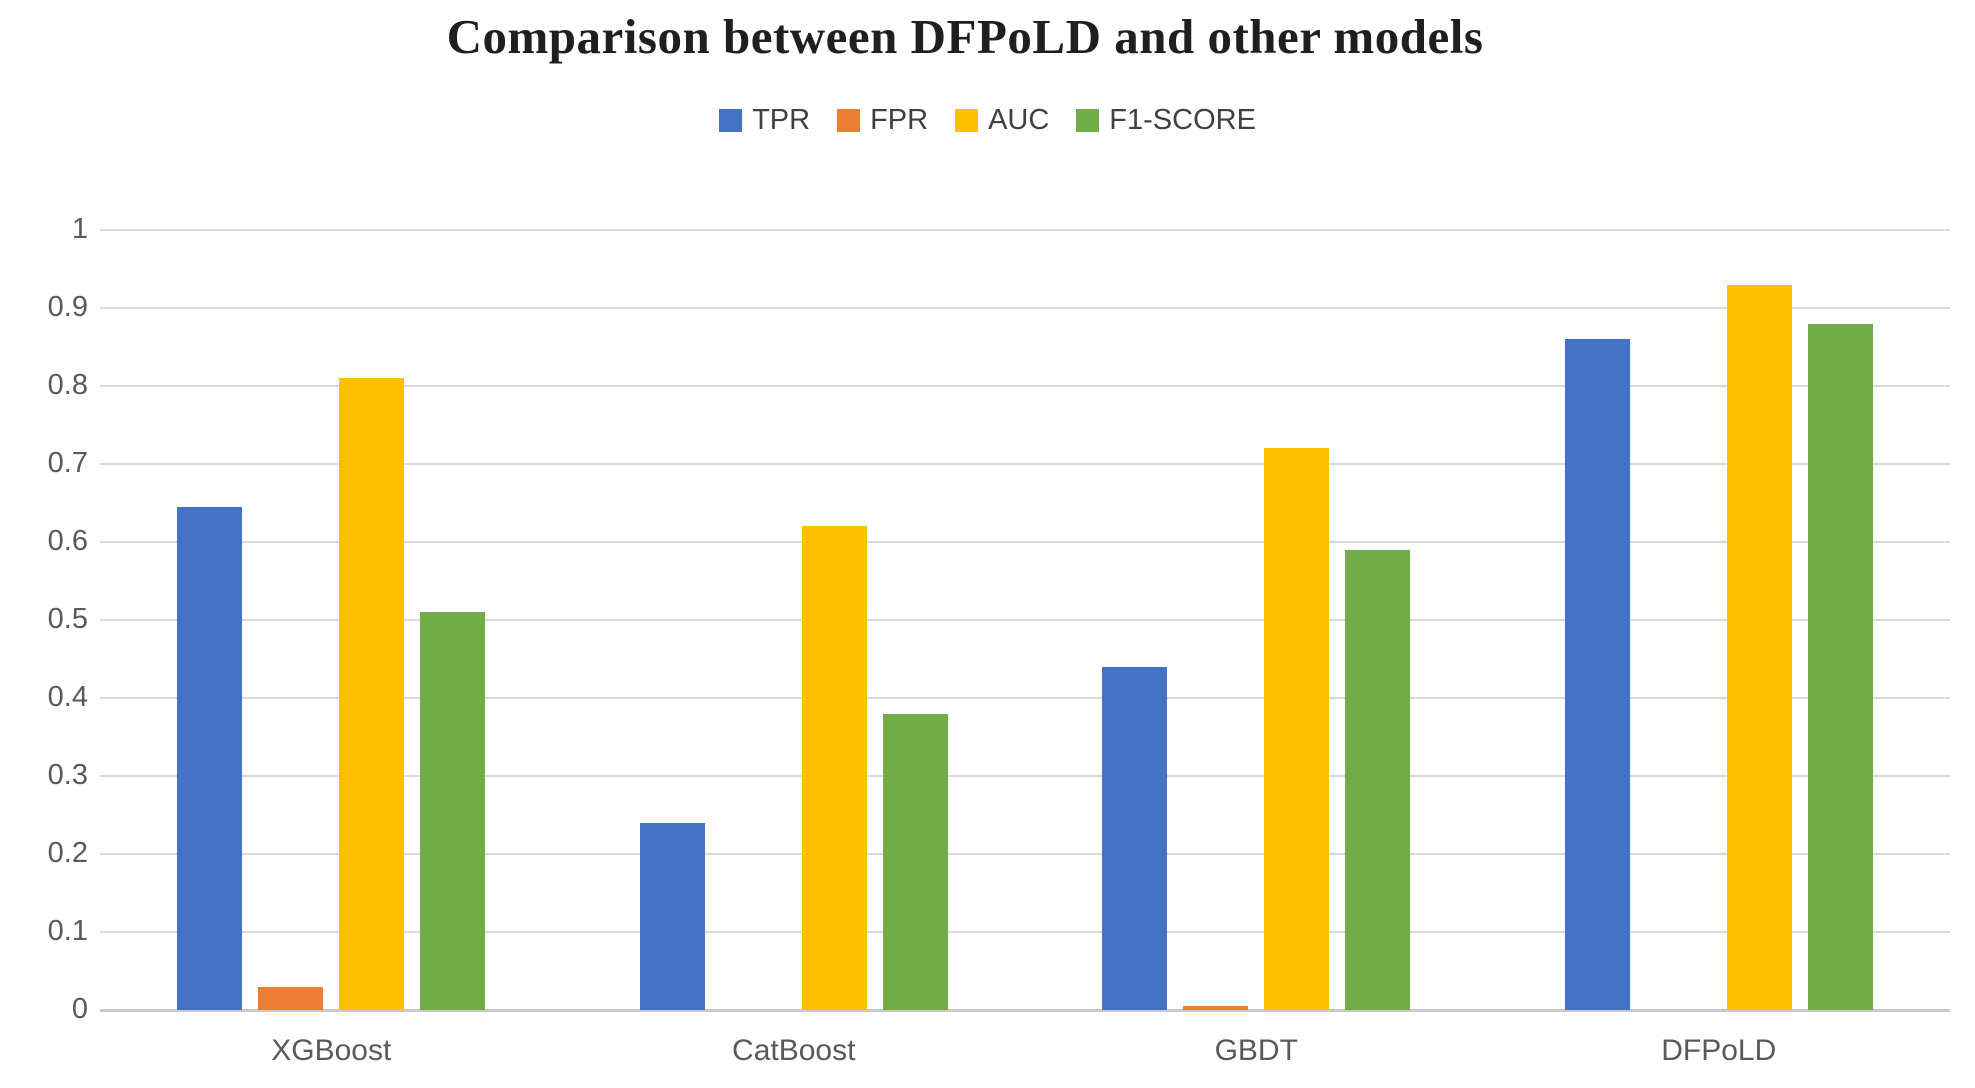 The height and width of the screenshot is (1088, 1975). What do you see at coordinates (1597, 674) in the screenshot?
I see `bar-tpr-dfpold` at bounding box center [1597, 674].